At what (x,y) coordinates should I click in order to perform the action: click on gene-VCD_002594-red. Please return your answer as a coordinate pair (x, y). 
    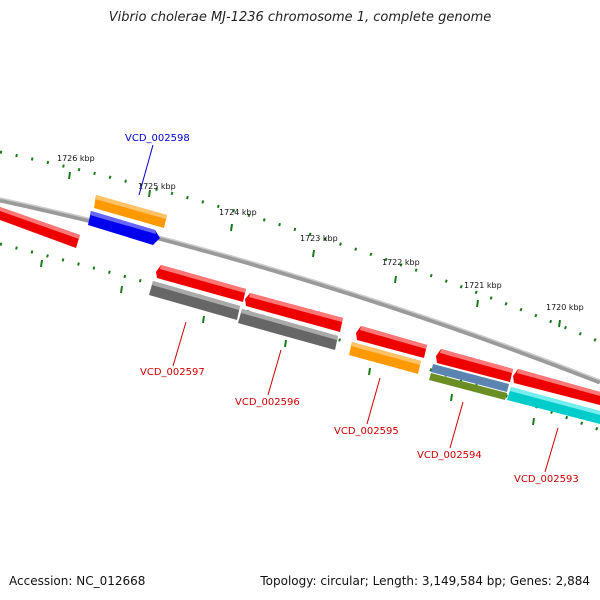
    Looking at the image, I should click on (474, 365).